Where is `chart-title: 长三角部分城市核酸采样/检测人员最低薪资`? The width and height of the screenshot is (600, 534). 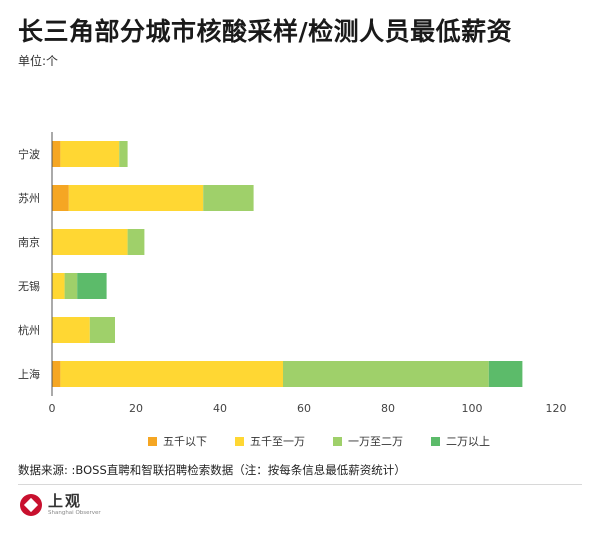 chart-title: 长三角部分城市核酸采样/检测人员最低薪资 is located at coordinates (265, 31).